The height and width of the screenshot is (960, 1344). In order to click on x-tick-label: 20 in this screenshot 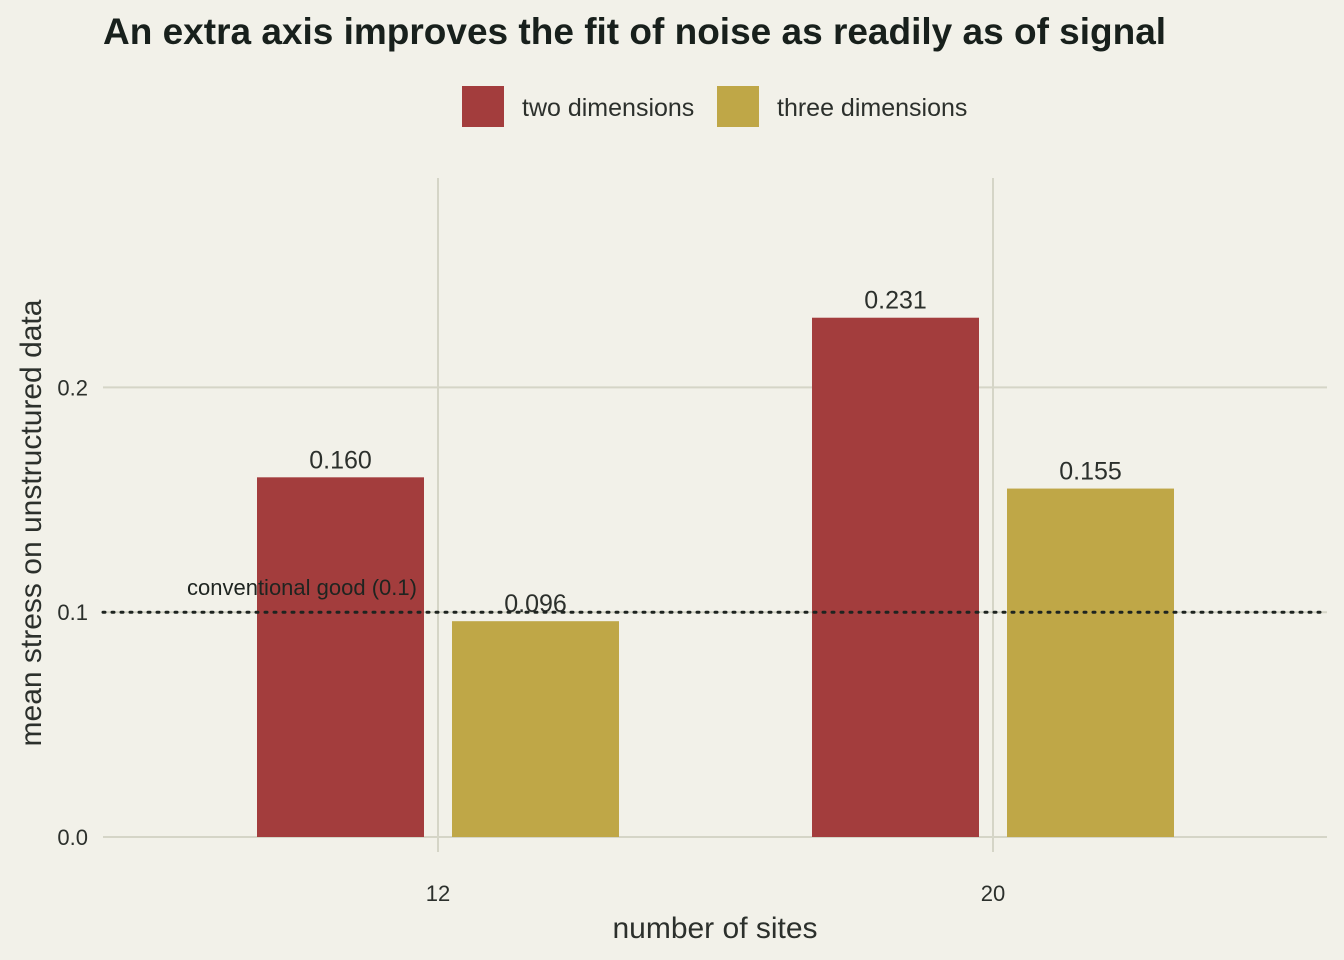, I will do `click(993, 893)`.